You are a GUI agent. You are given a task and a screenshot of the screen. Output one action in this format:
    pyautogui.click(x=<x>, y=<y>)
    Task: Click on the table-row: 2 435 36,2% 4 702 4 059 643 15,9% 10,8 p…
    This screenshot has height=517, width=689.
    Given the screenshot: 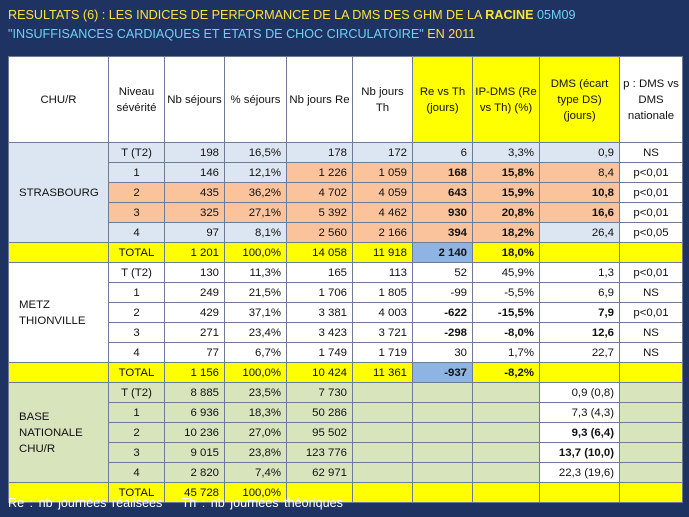 What is the action you would take?
    pyautogui.click(x=346, y=192)
    